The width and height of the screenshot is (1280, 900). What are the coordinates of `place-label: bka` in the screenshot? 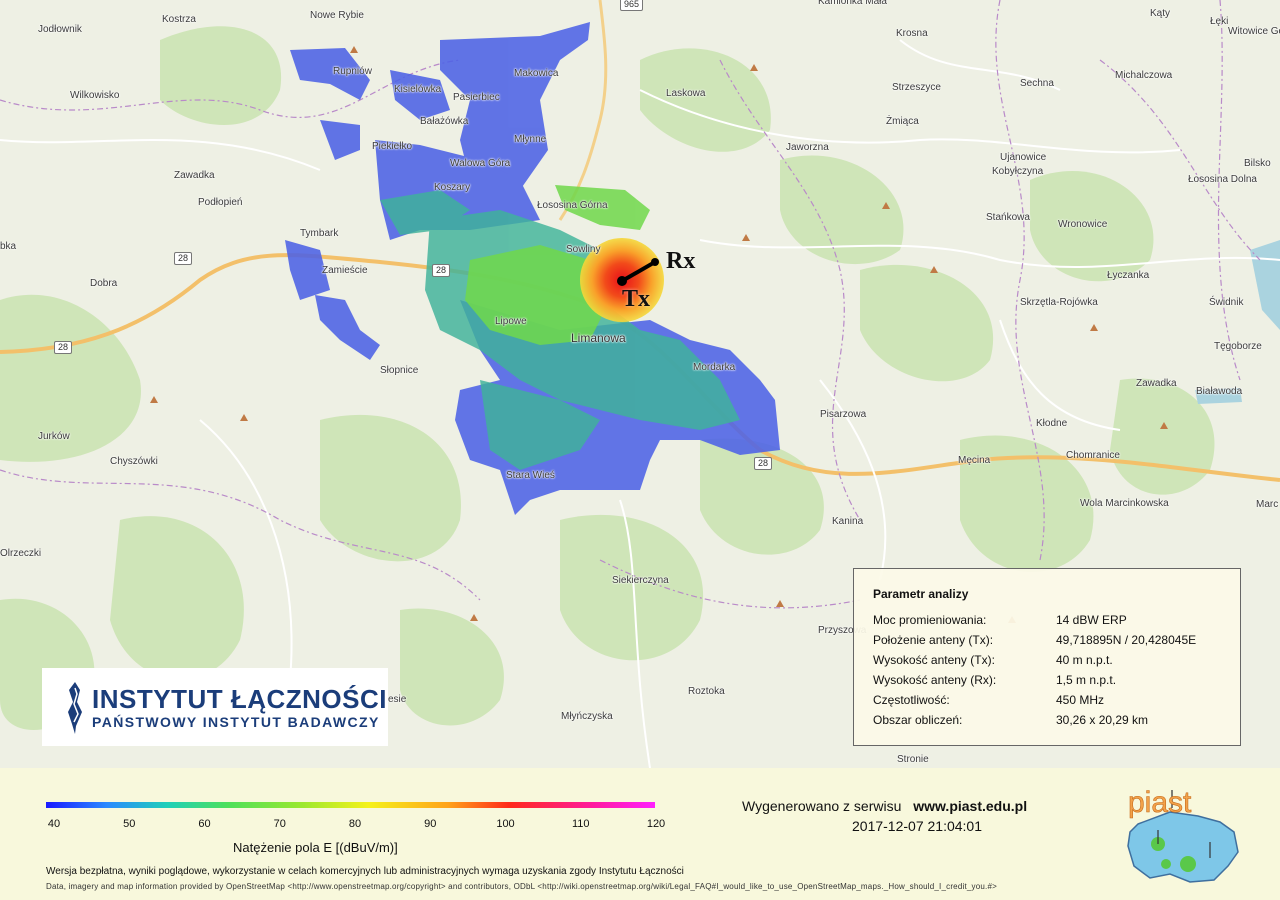 It's located at (8, 246).